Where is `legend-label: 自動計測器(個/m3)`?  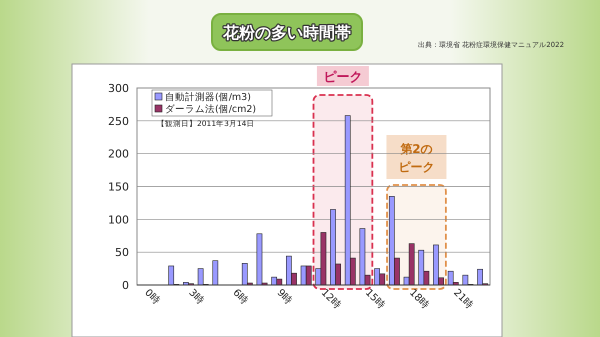 legend-label: 自動計測器(個/m3) is located at coordinates (208, 97).